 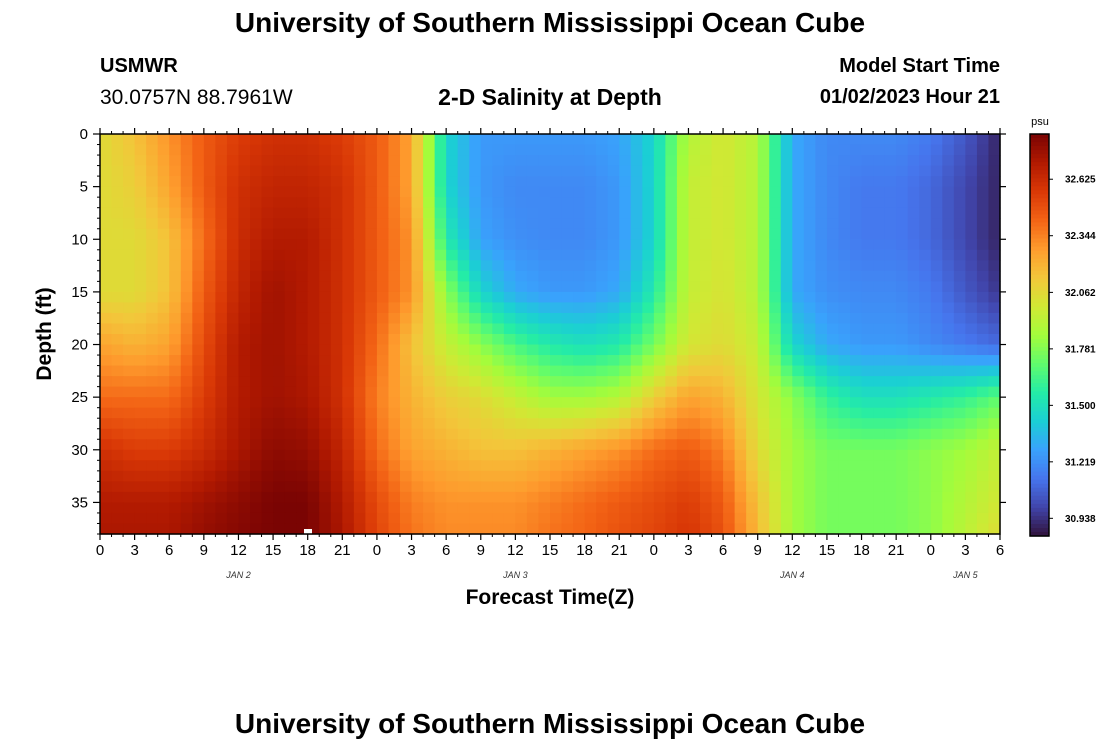 I want to click on x-tick-label: 6, so click(x=169, y=550).